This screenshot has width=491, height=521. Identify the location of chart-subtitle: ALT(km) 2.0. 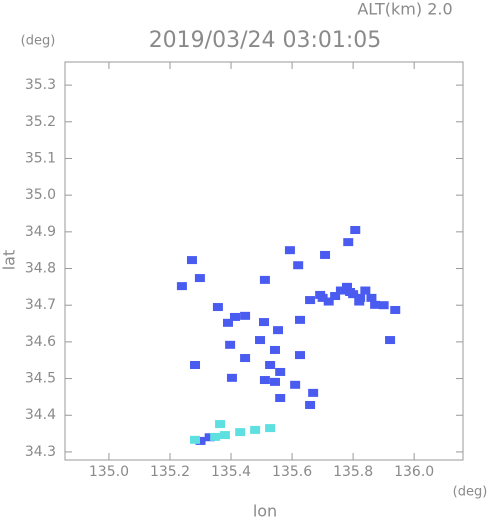
(404, 9).